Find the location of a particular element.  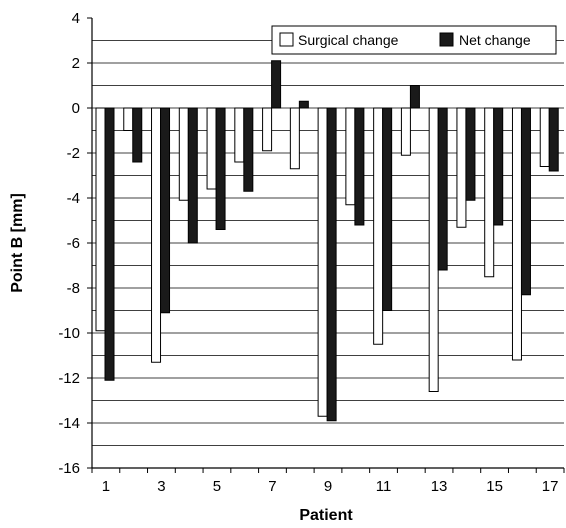

y-tick-labels: 4 2 0 -2 -4 -6 -8 -10 -12 -14 -16 is located at coordinates (69, 243).